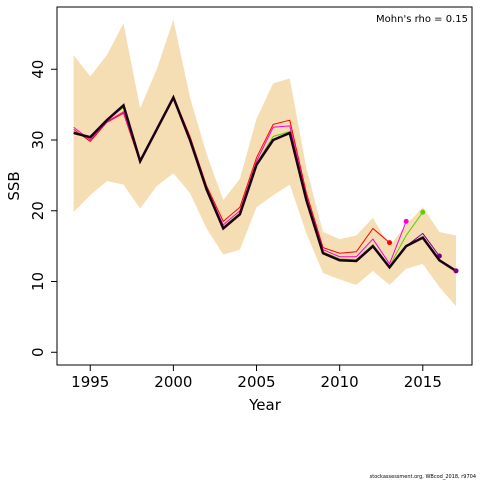 The image size is (480, 480). Describe the element at coordinates (38, 352) in the screenshot. I see `y-tick-label: 0` at that location.